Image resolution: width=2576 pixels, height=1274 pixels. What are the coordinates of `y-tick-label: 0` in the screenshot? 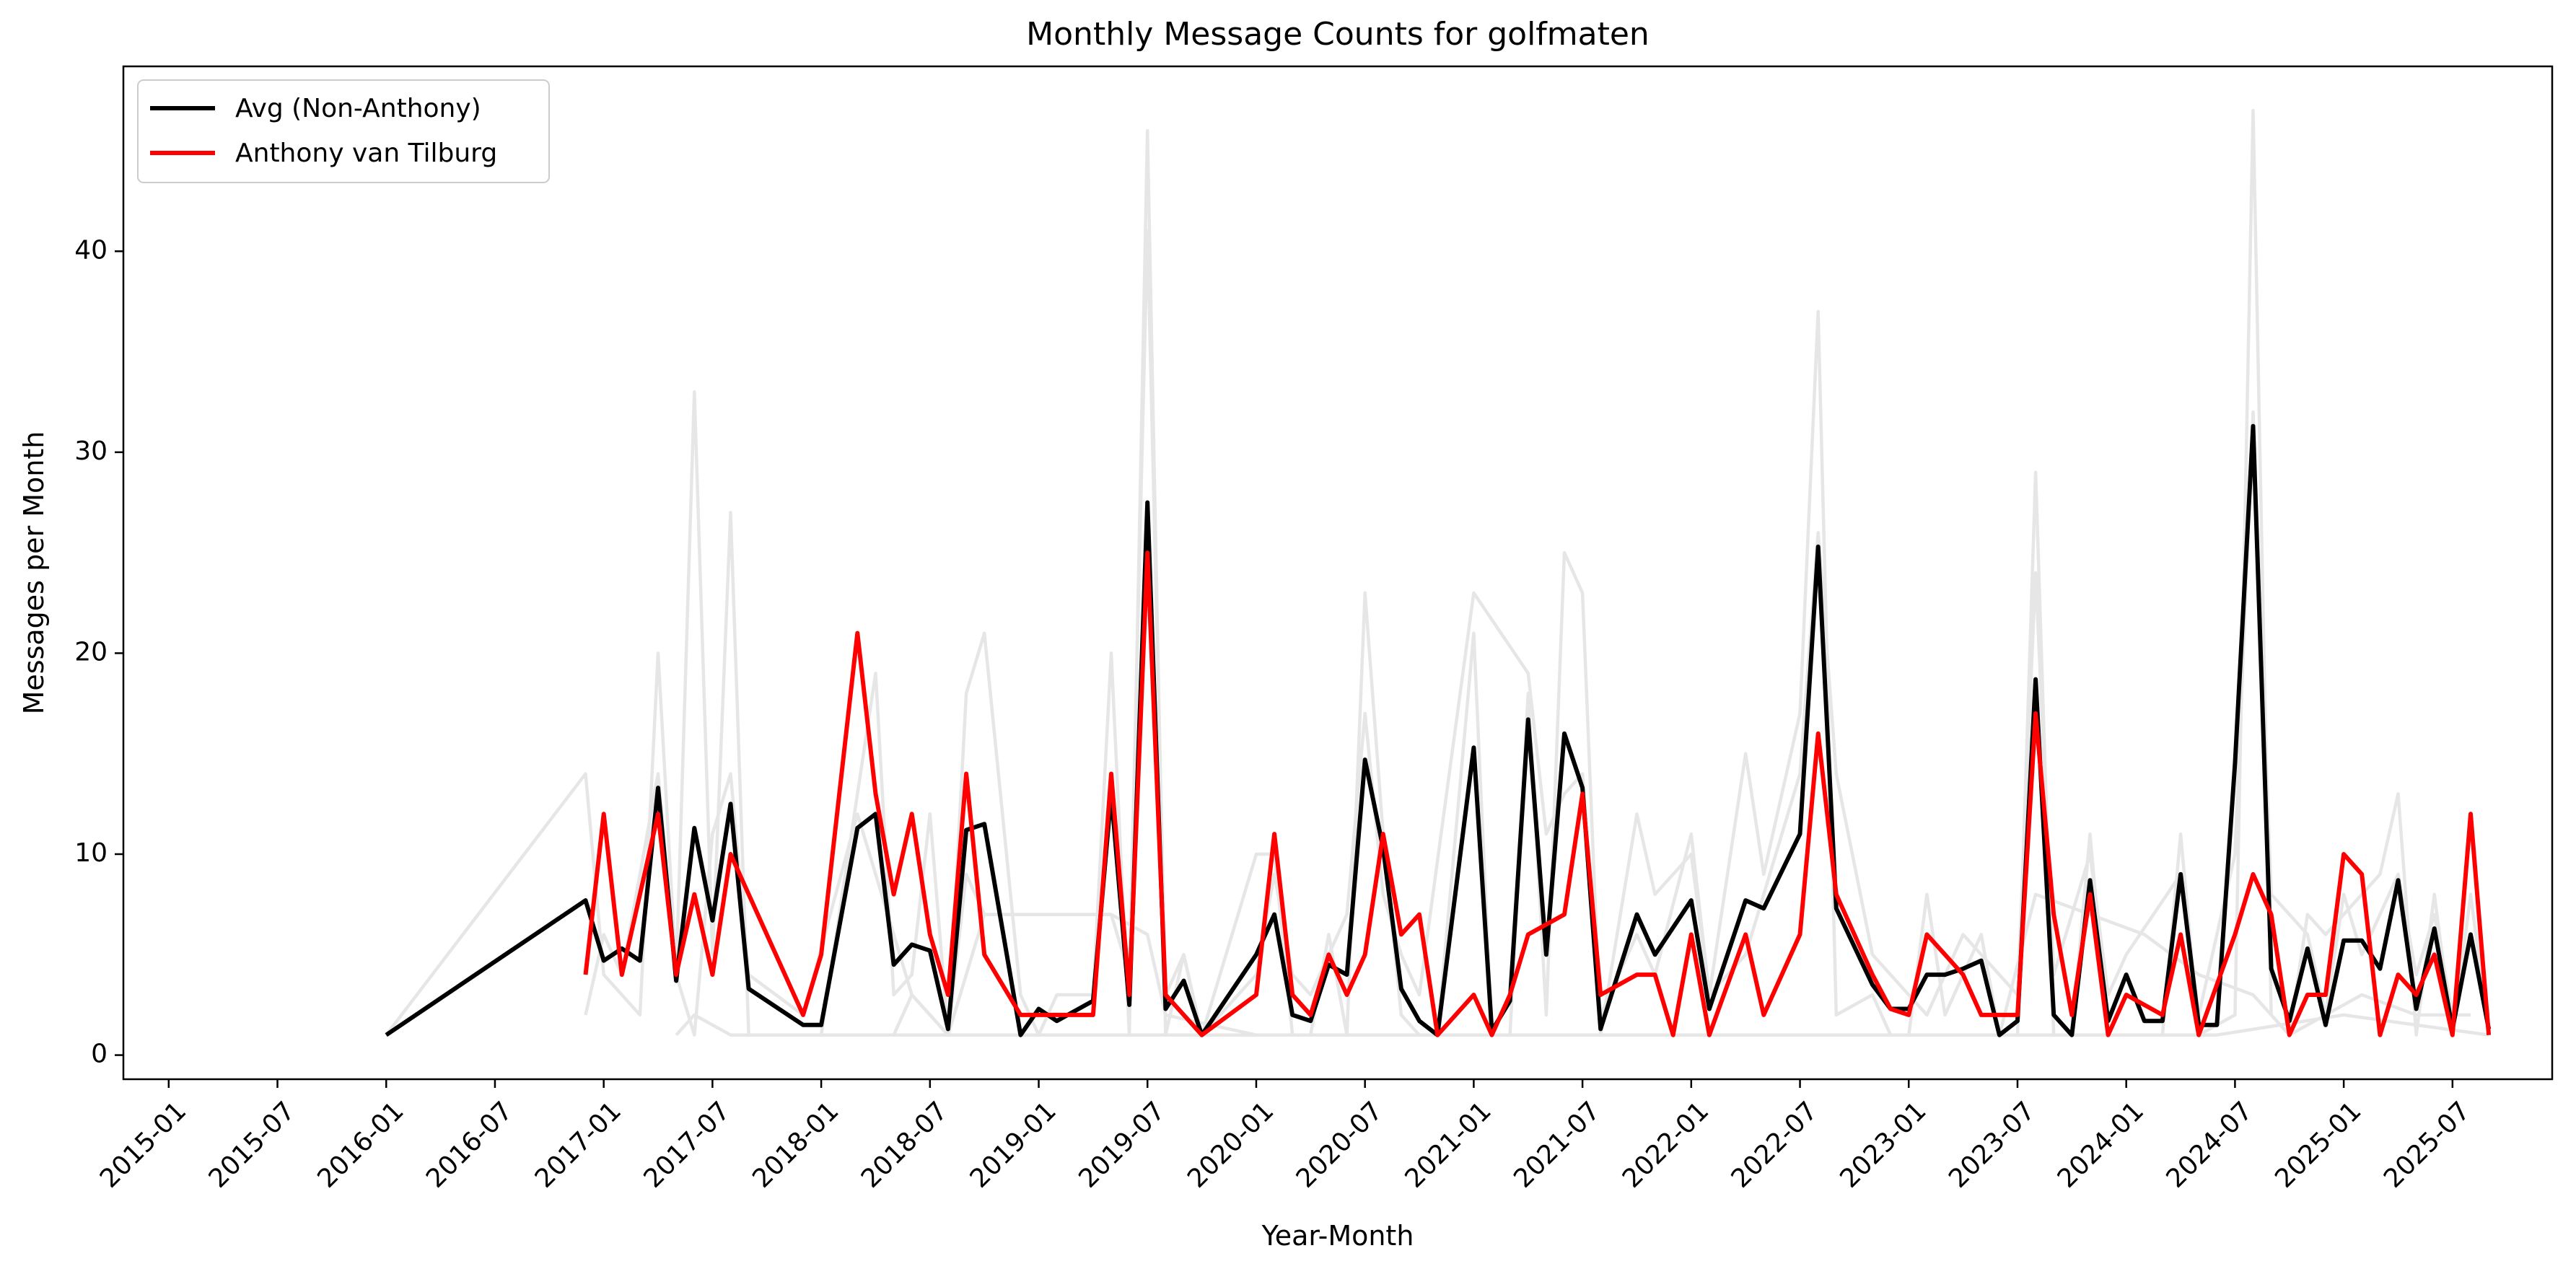 It's located at (99, 1055).